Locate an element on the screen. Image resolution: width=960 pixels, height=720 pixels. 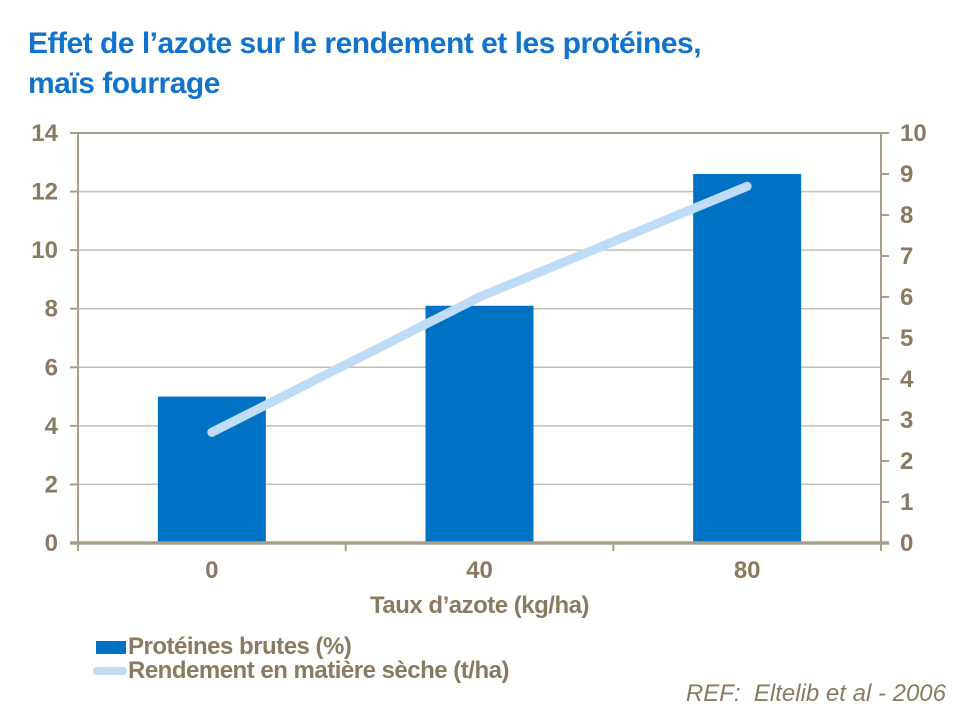
right-axis-tick-label: 1 is located at coordinates (906, 502).